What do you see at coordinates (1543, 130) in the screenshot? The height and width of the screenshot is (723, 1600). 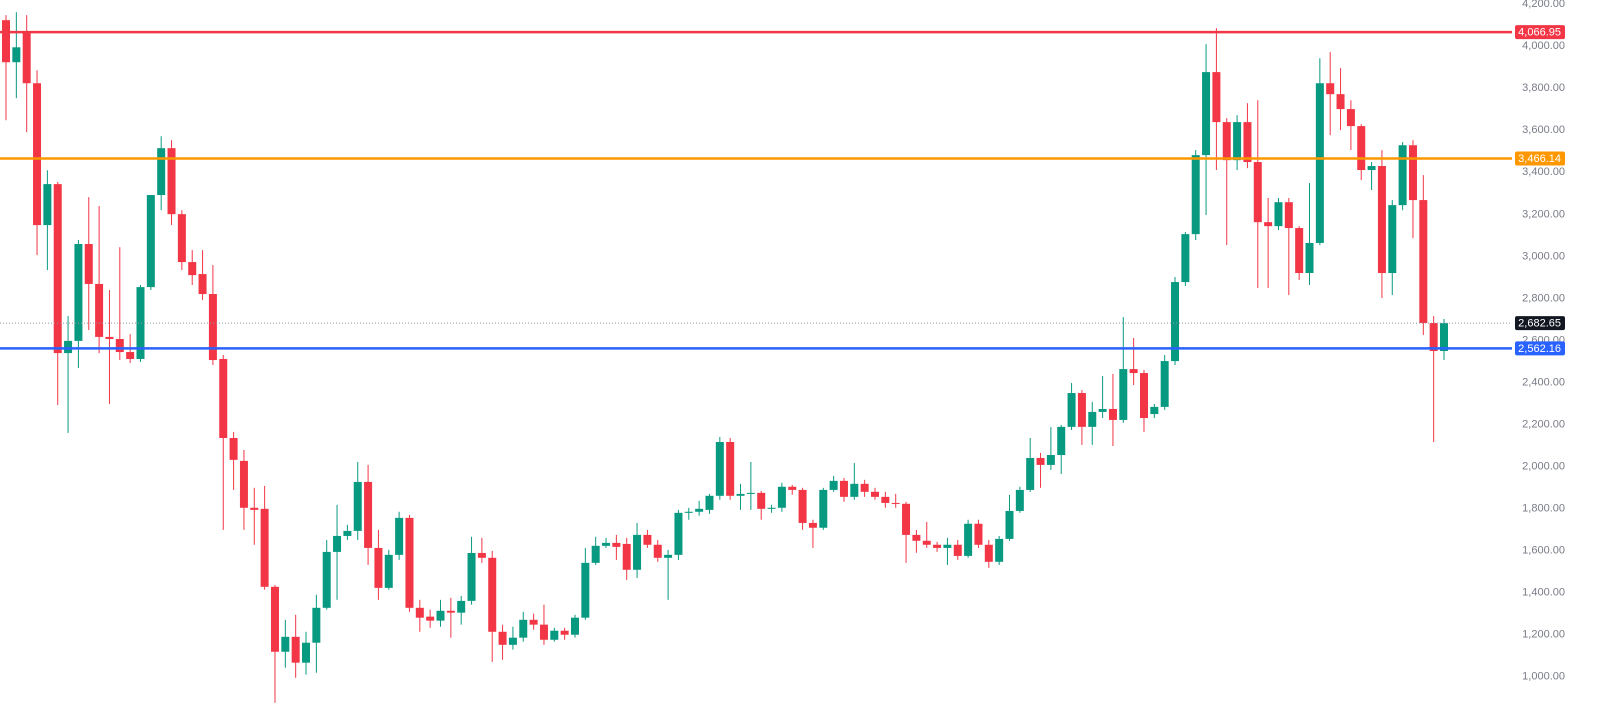 I see `y-tick-label: 3,600.00` at bounding box center [1543, 130].